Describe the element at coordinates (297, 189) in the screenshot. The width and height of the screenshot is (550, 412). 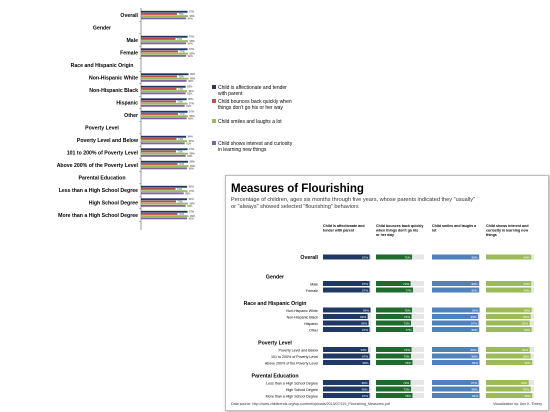
I see `panel-title: Measures of Flourishing` at that location.